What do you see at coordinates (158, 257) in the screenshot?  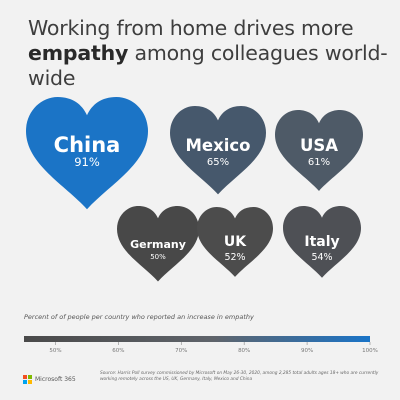 I see `value-label: 50%` at bounding box center [158, 257].